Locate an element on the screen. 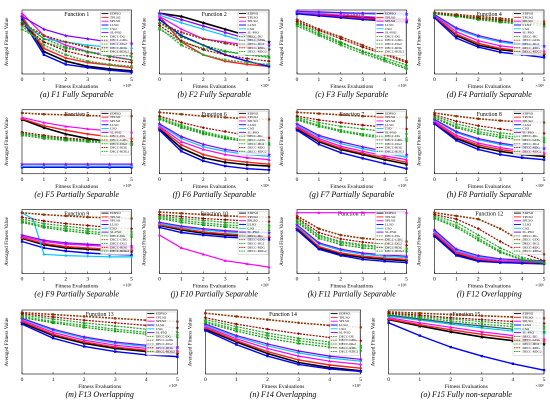  series-line-splso is located at coordinates (489, 247).